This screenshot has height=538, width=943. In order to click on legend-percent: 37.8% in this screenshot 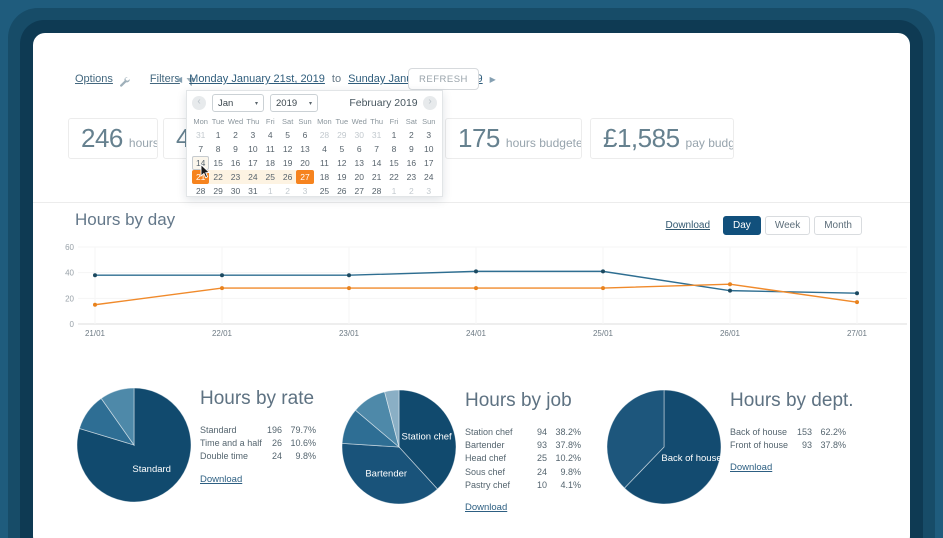, I will do `click(833, 445)`.